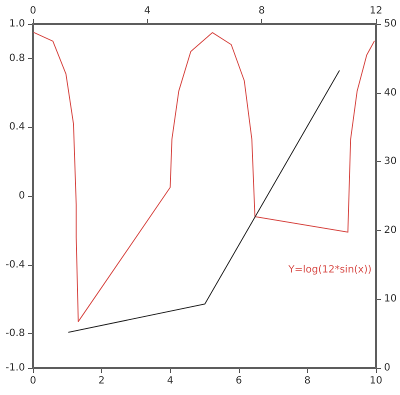 This screenshot has height=395, width=400. What do you see at coordinates (390, 299) in the screenshot?
I see `y2-tick-label: 10` at bounding box center [390, 299].